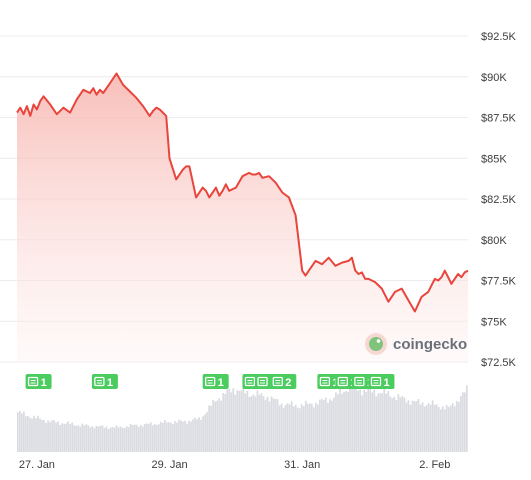 The image size is (531, 480). What do you see at coordinates (499, 363) in the screenshot?
I see `y-tick-label: $72.5K` at bounding box center [499, 363].